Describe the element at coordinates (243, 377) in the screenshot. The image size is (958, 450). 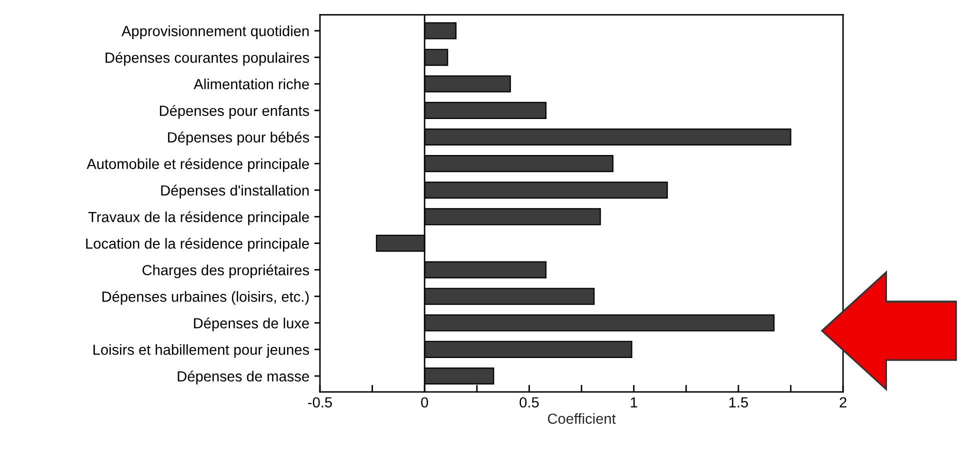
I see `y-tick-label: Dépenses de masse` at that location.